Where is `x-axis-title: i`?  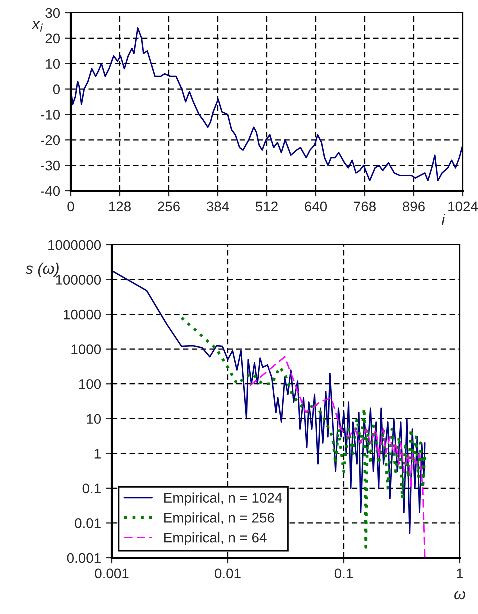 x-axis-title: i is located at coordinates (444, 220).